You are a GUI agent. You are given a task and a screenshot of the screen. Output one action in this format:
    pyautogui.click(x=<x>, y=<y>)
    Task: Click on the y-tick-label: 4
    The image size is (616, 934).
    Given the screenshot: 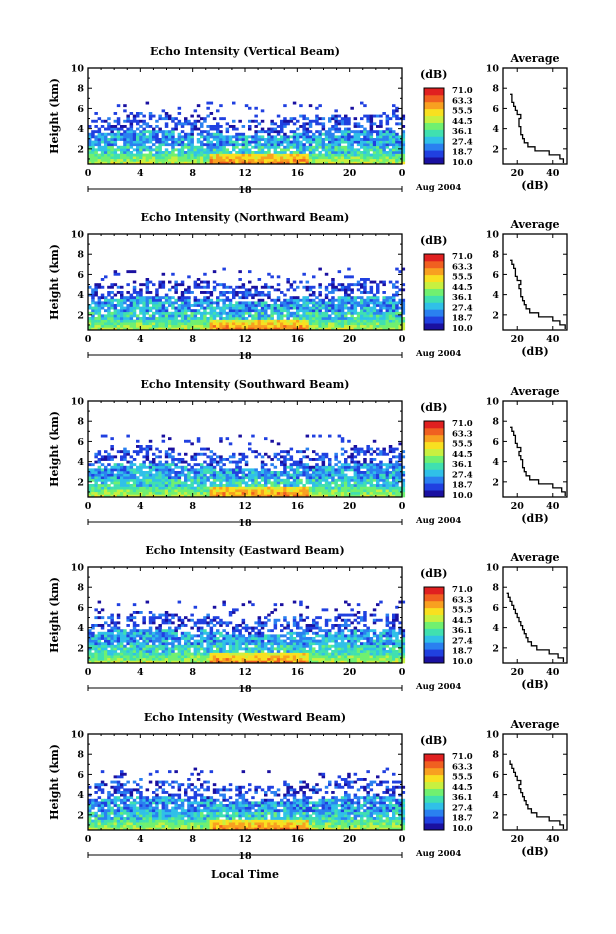 What is the action you would take?
    pyautogui.click(x=80, y=295)
    